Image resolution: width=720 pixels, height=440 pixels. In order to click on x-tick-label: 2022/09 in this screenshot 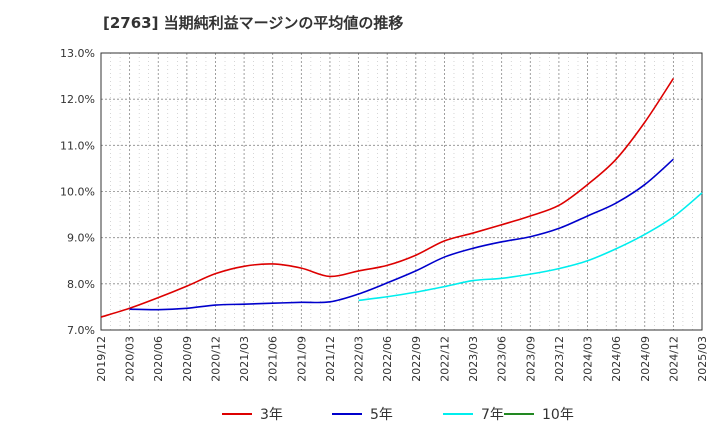, I will do `click(416, 359)`.